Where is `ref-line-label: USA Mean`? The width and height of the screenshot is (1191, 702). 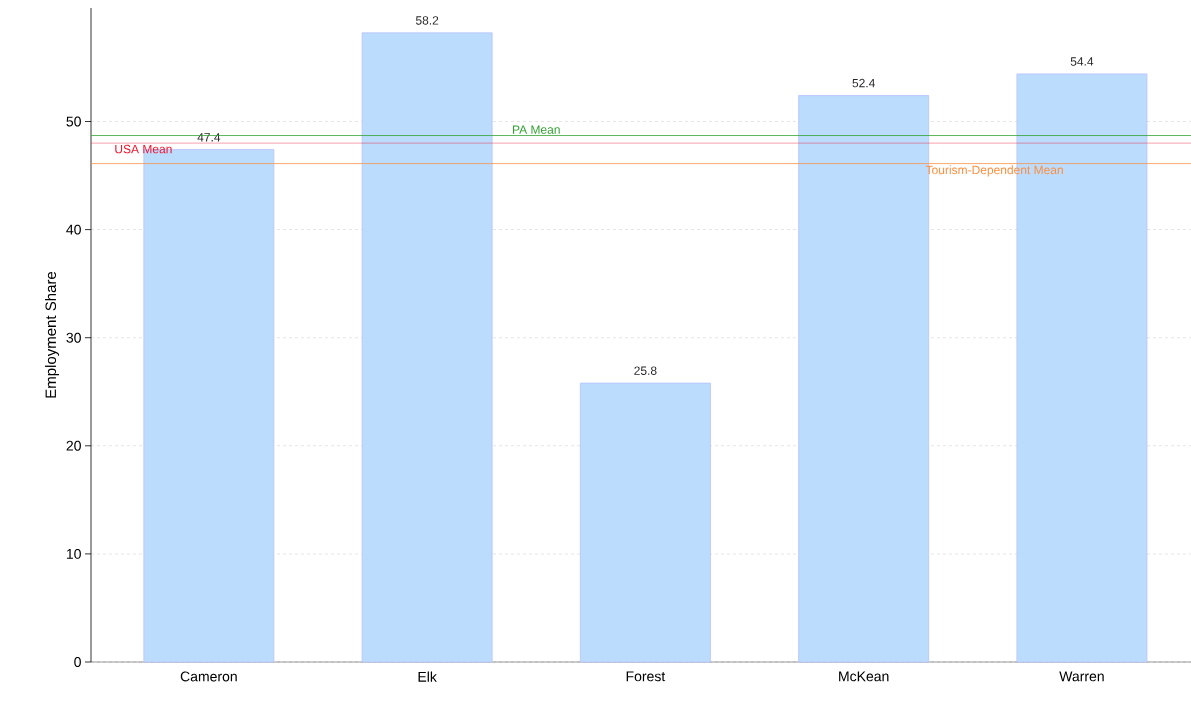 ref-line-label: USA Mean is located at coordinates (143, 149).